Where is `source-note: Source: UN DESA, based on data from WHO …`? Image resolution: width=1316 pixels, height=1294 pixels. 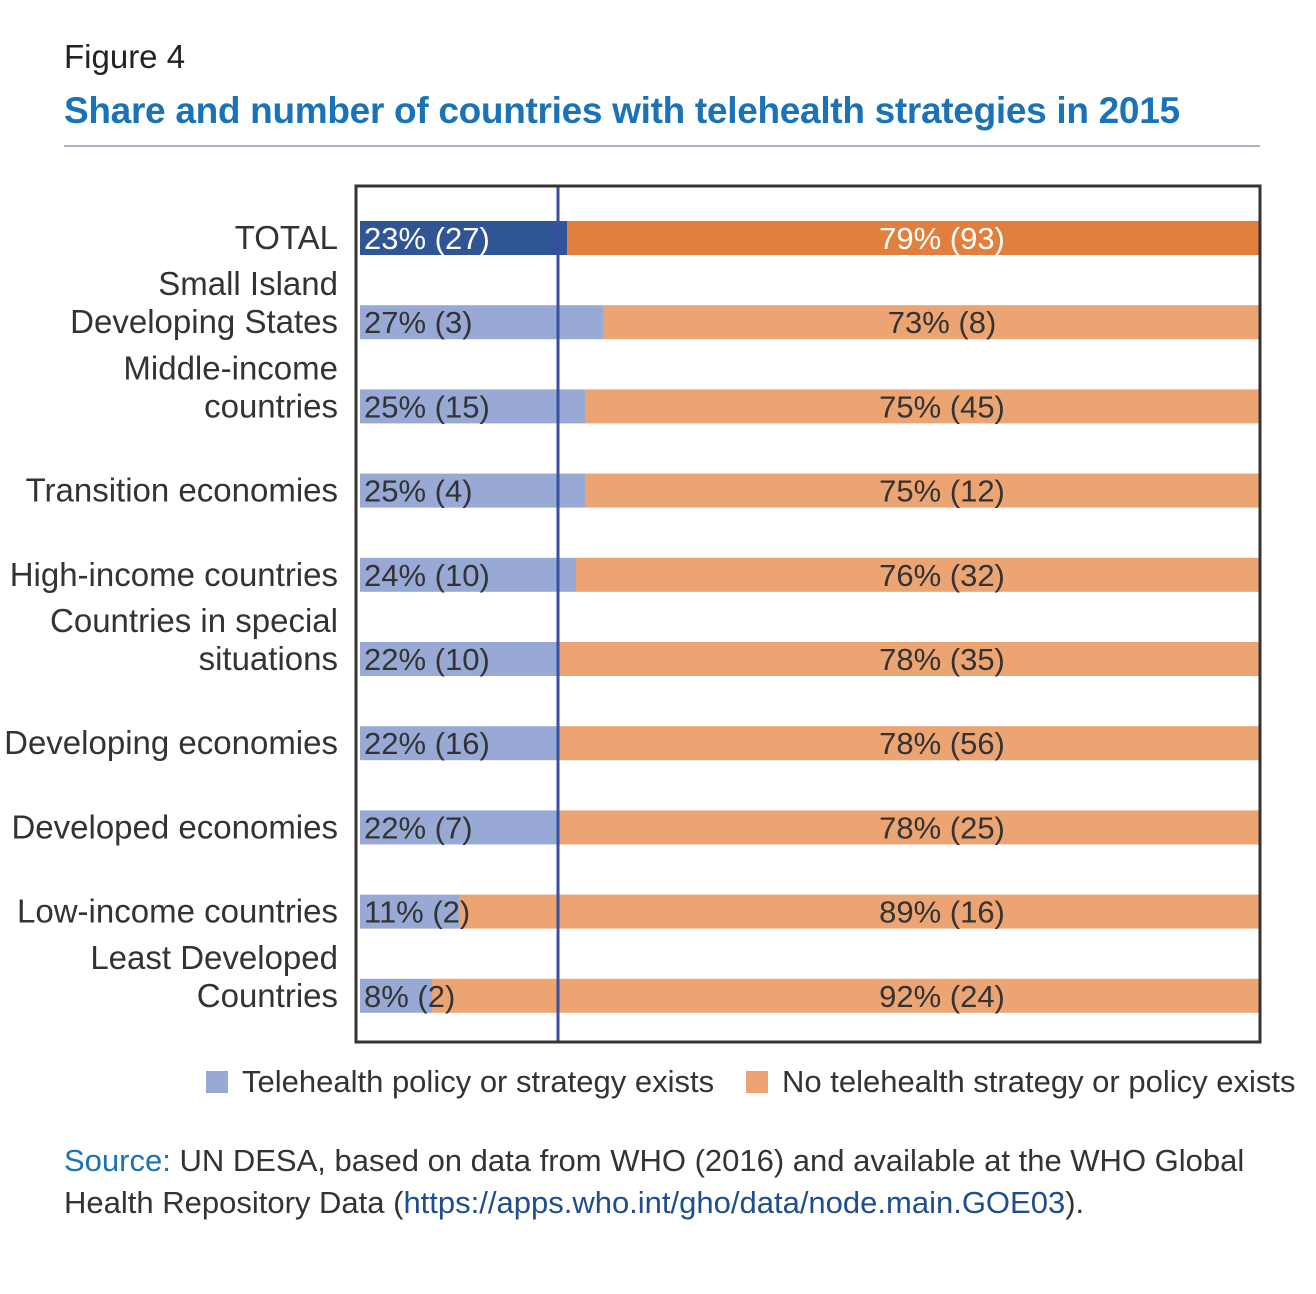
source-note: Source: UN DESA, based on data from WHO … is located at coordinates (664, 1182).